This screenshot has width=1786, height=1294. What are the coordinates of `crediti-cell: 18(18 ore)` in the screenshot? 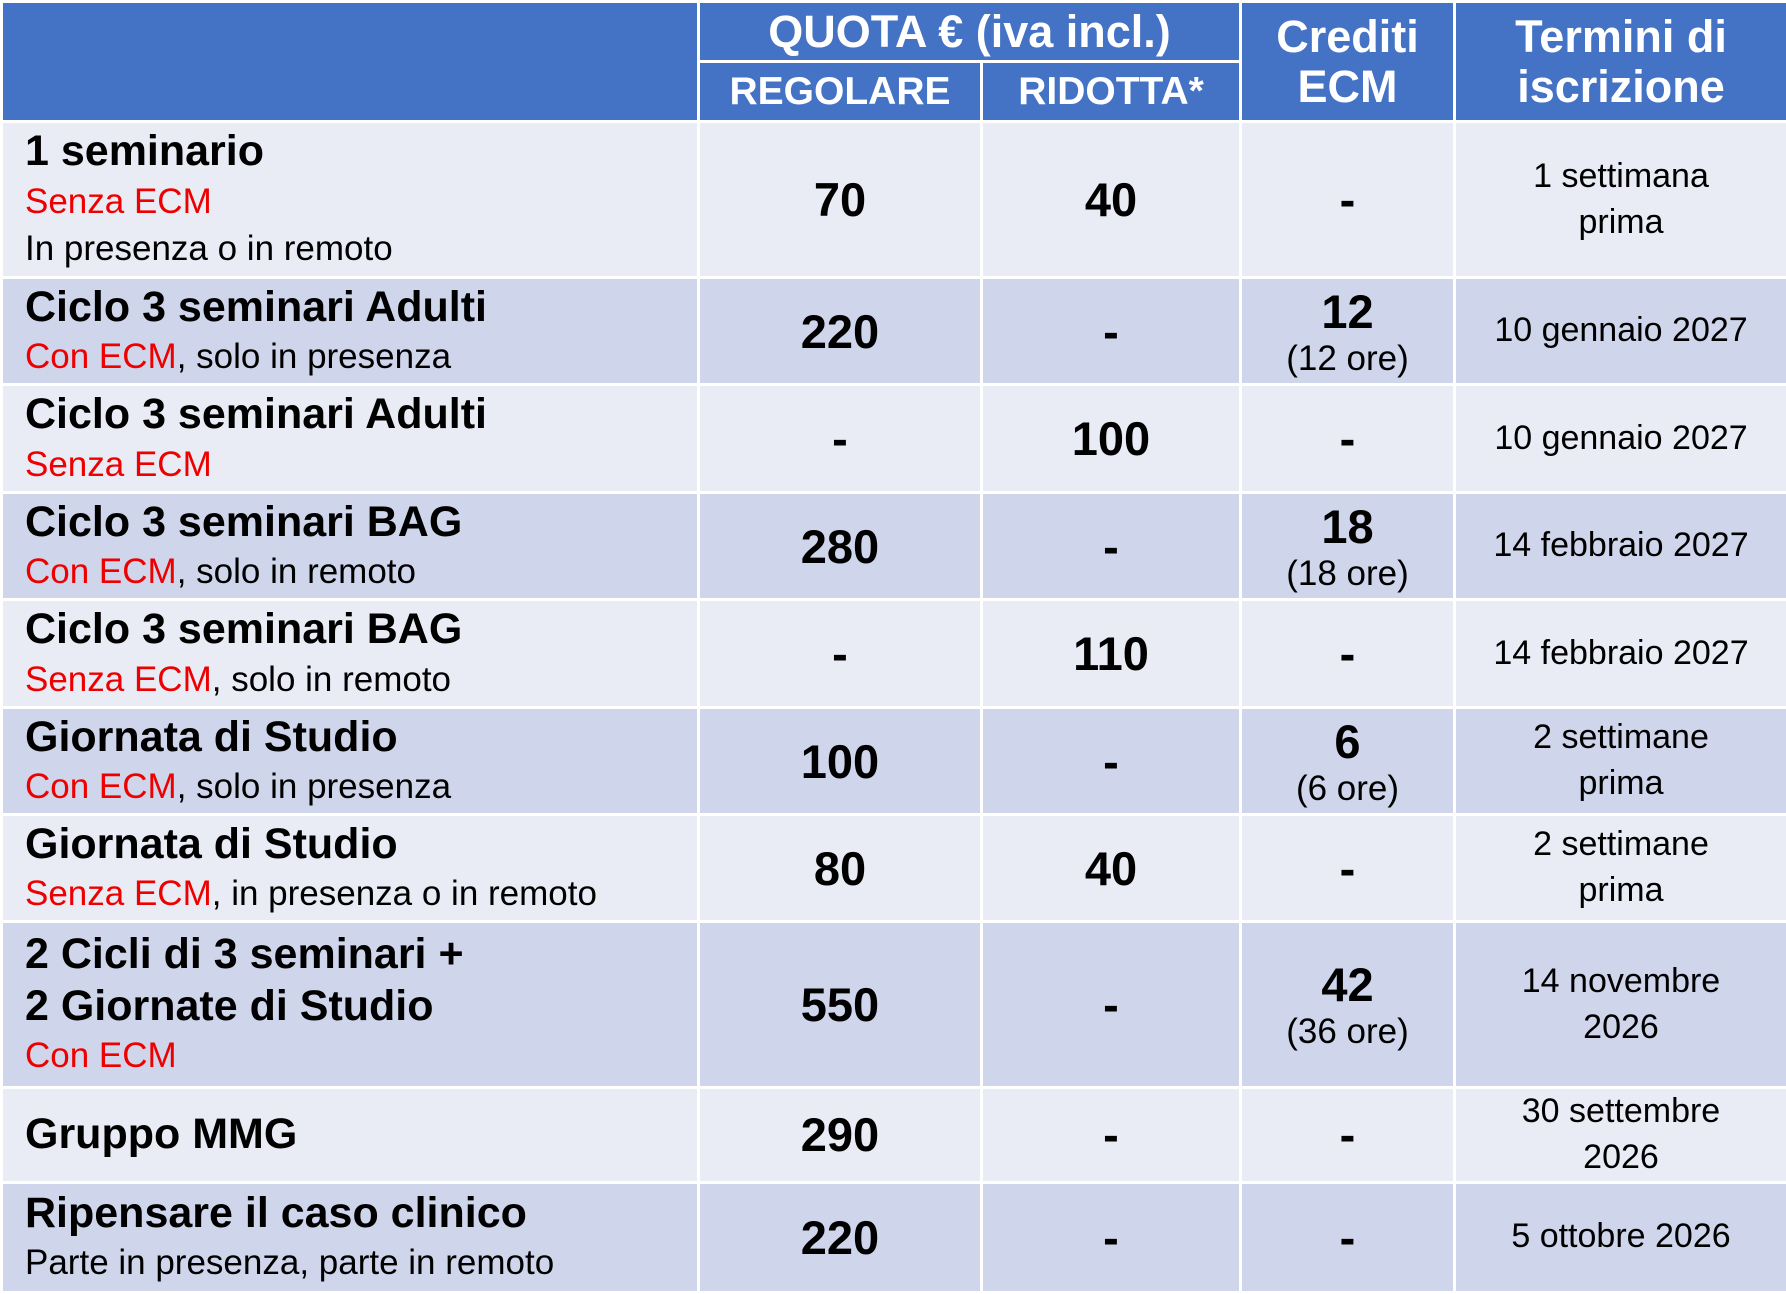 It's located at (1348, 546).